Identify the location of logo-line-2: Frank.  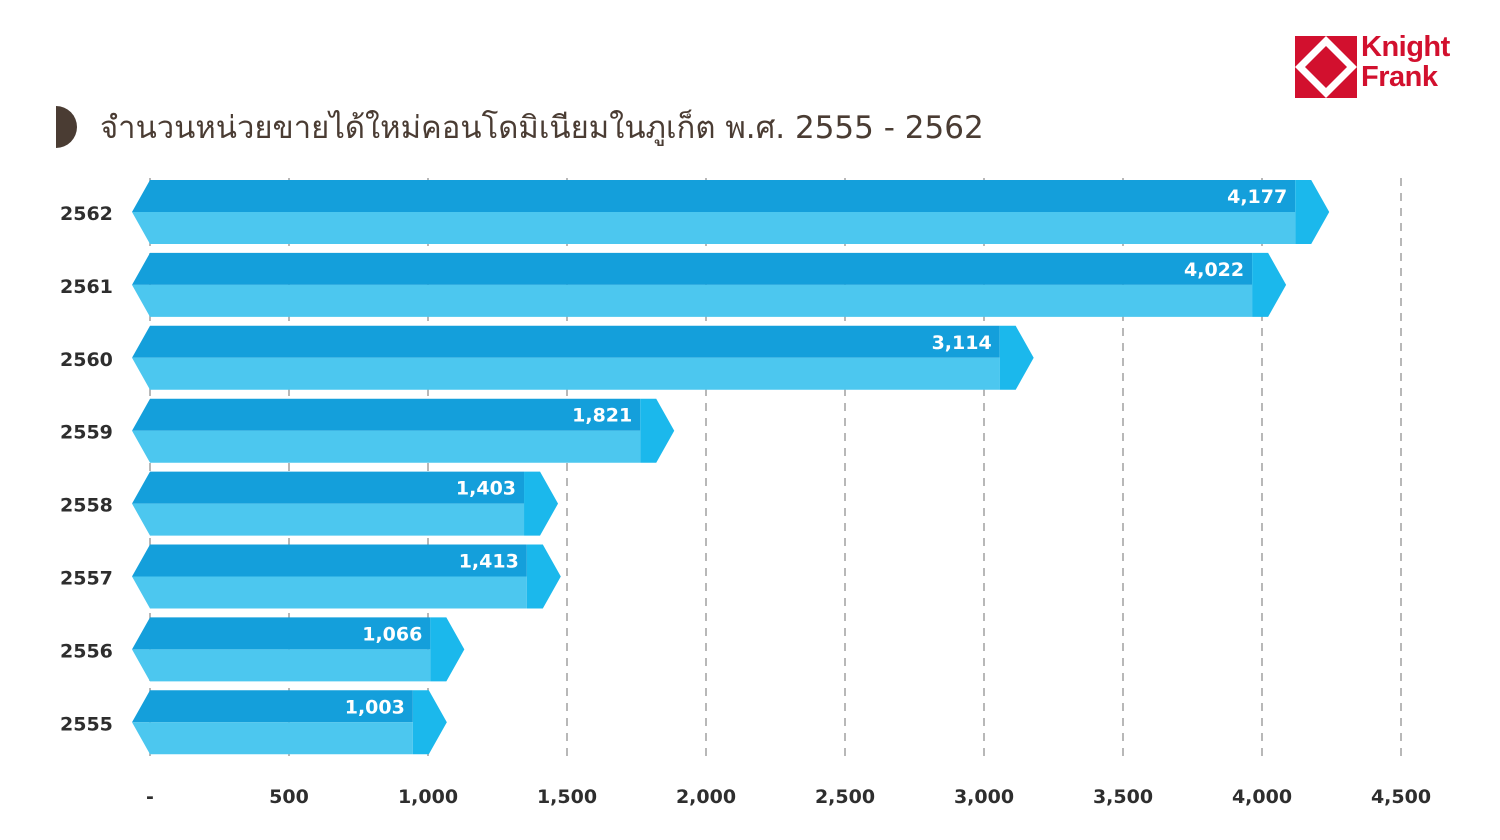
(1399, 77).